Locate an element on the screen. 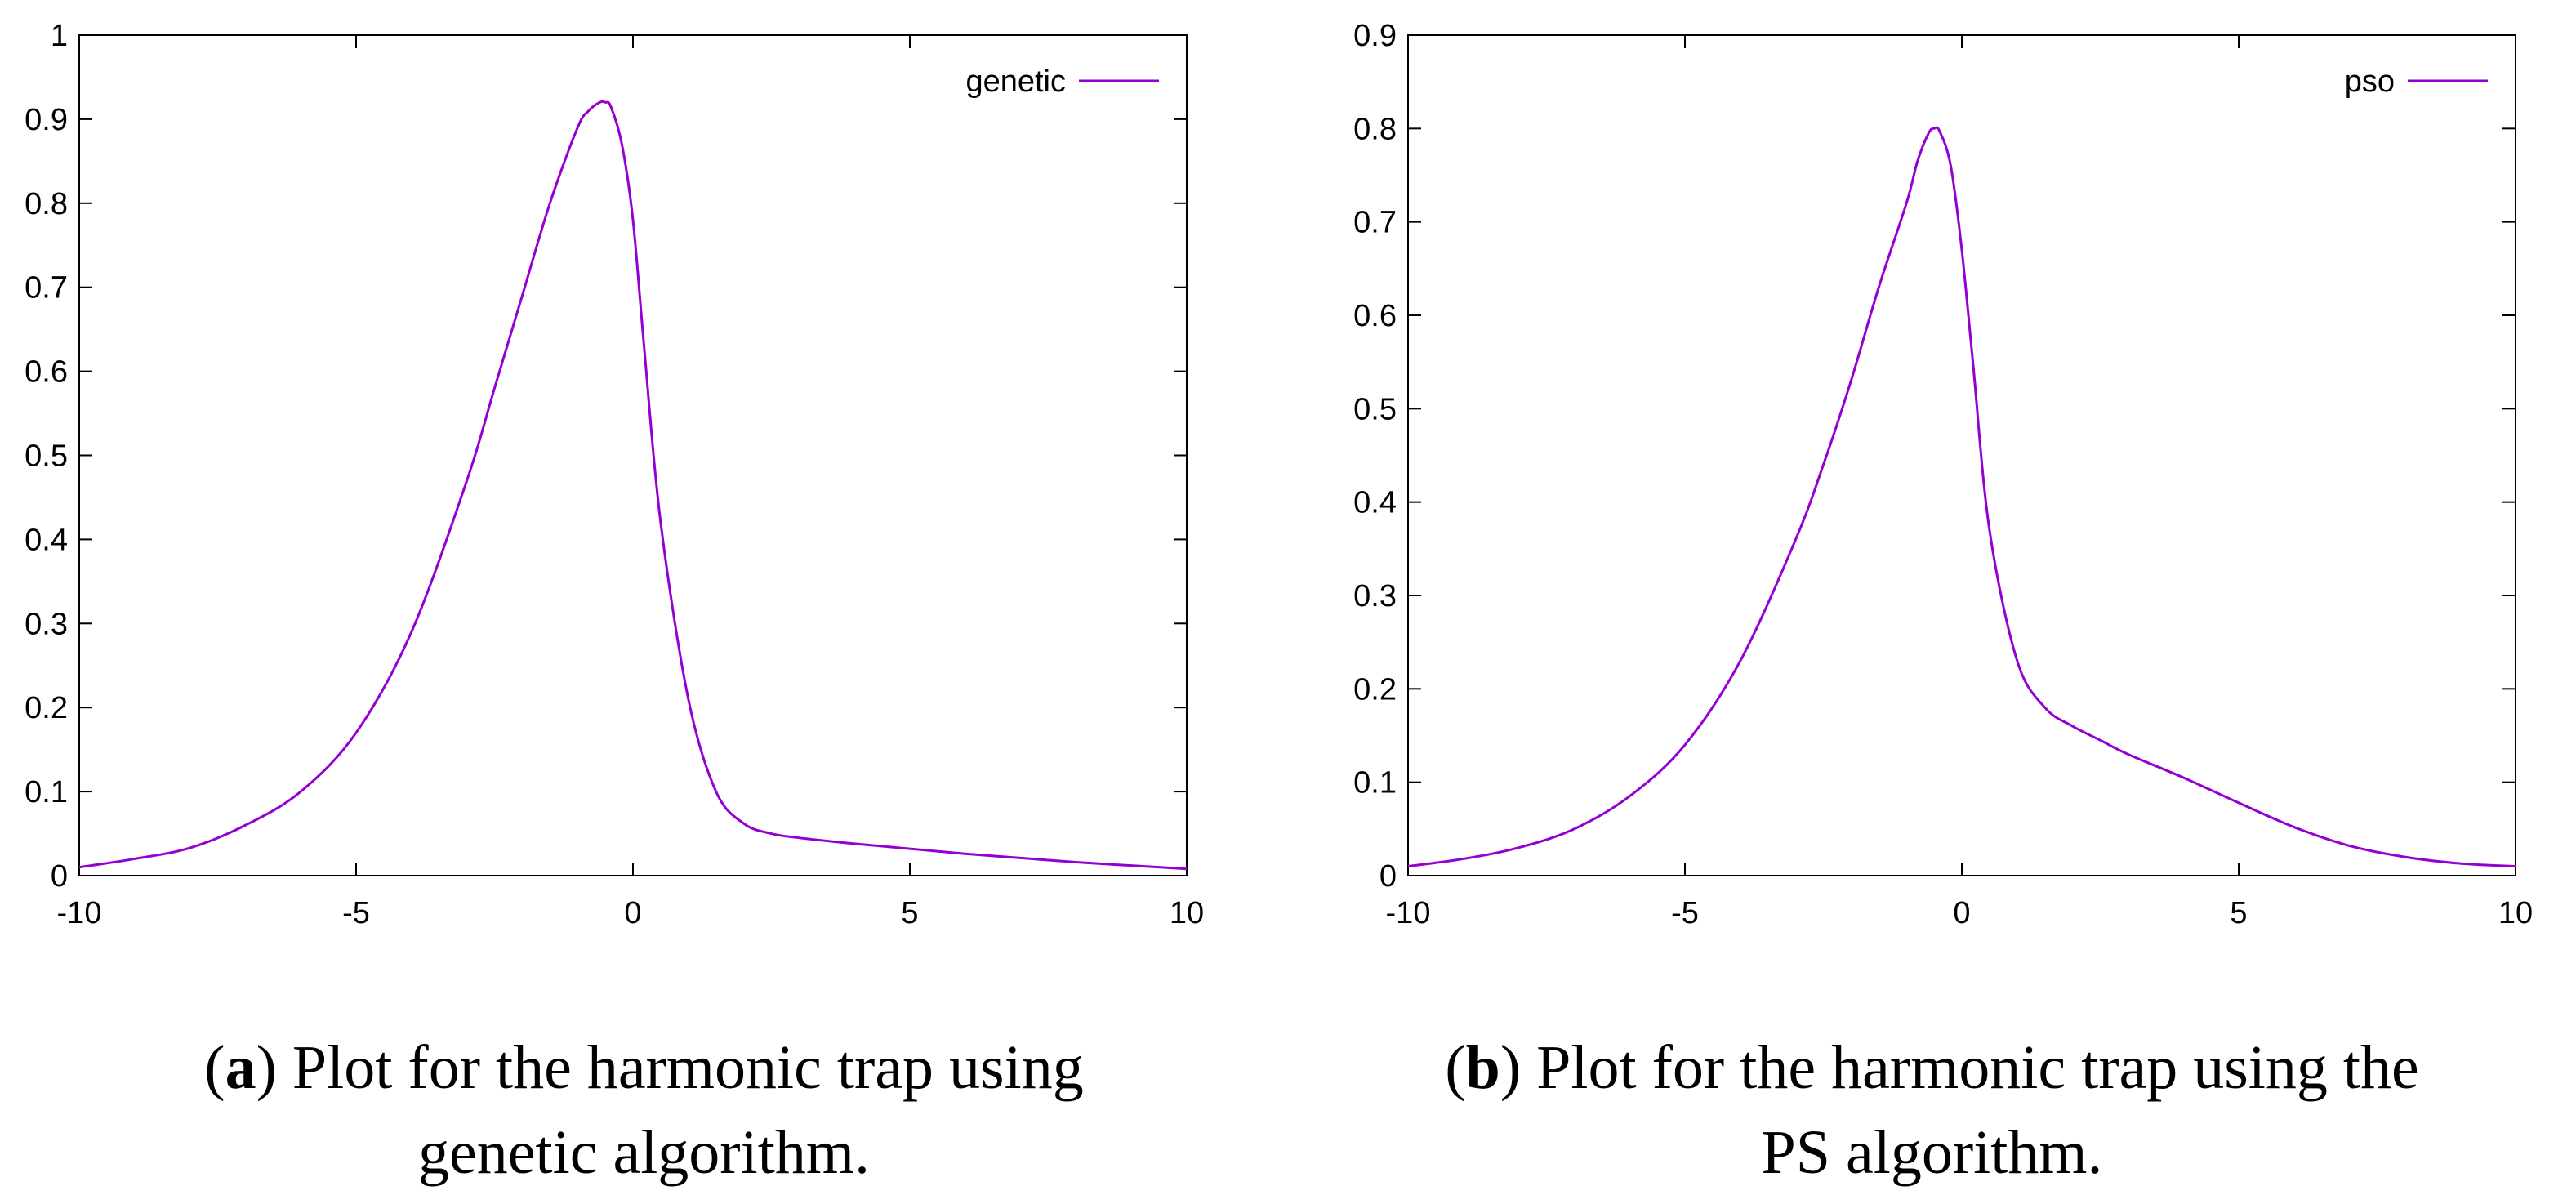 Image resolution: width=2576 pixels, height=1195 pixels. caption-b-tag: b is located at coordinates (1482, 1067).